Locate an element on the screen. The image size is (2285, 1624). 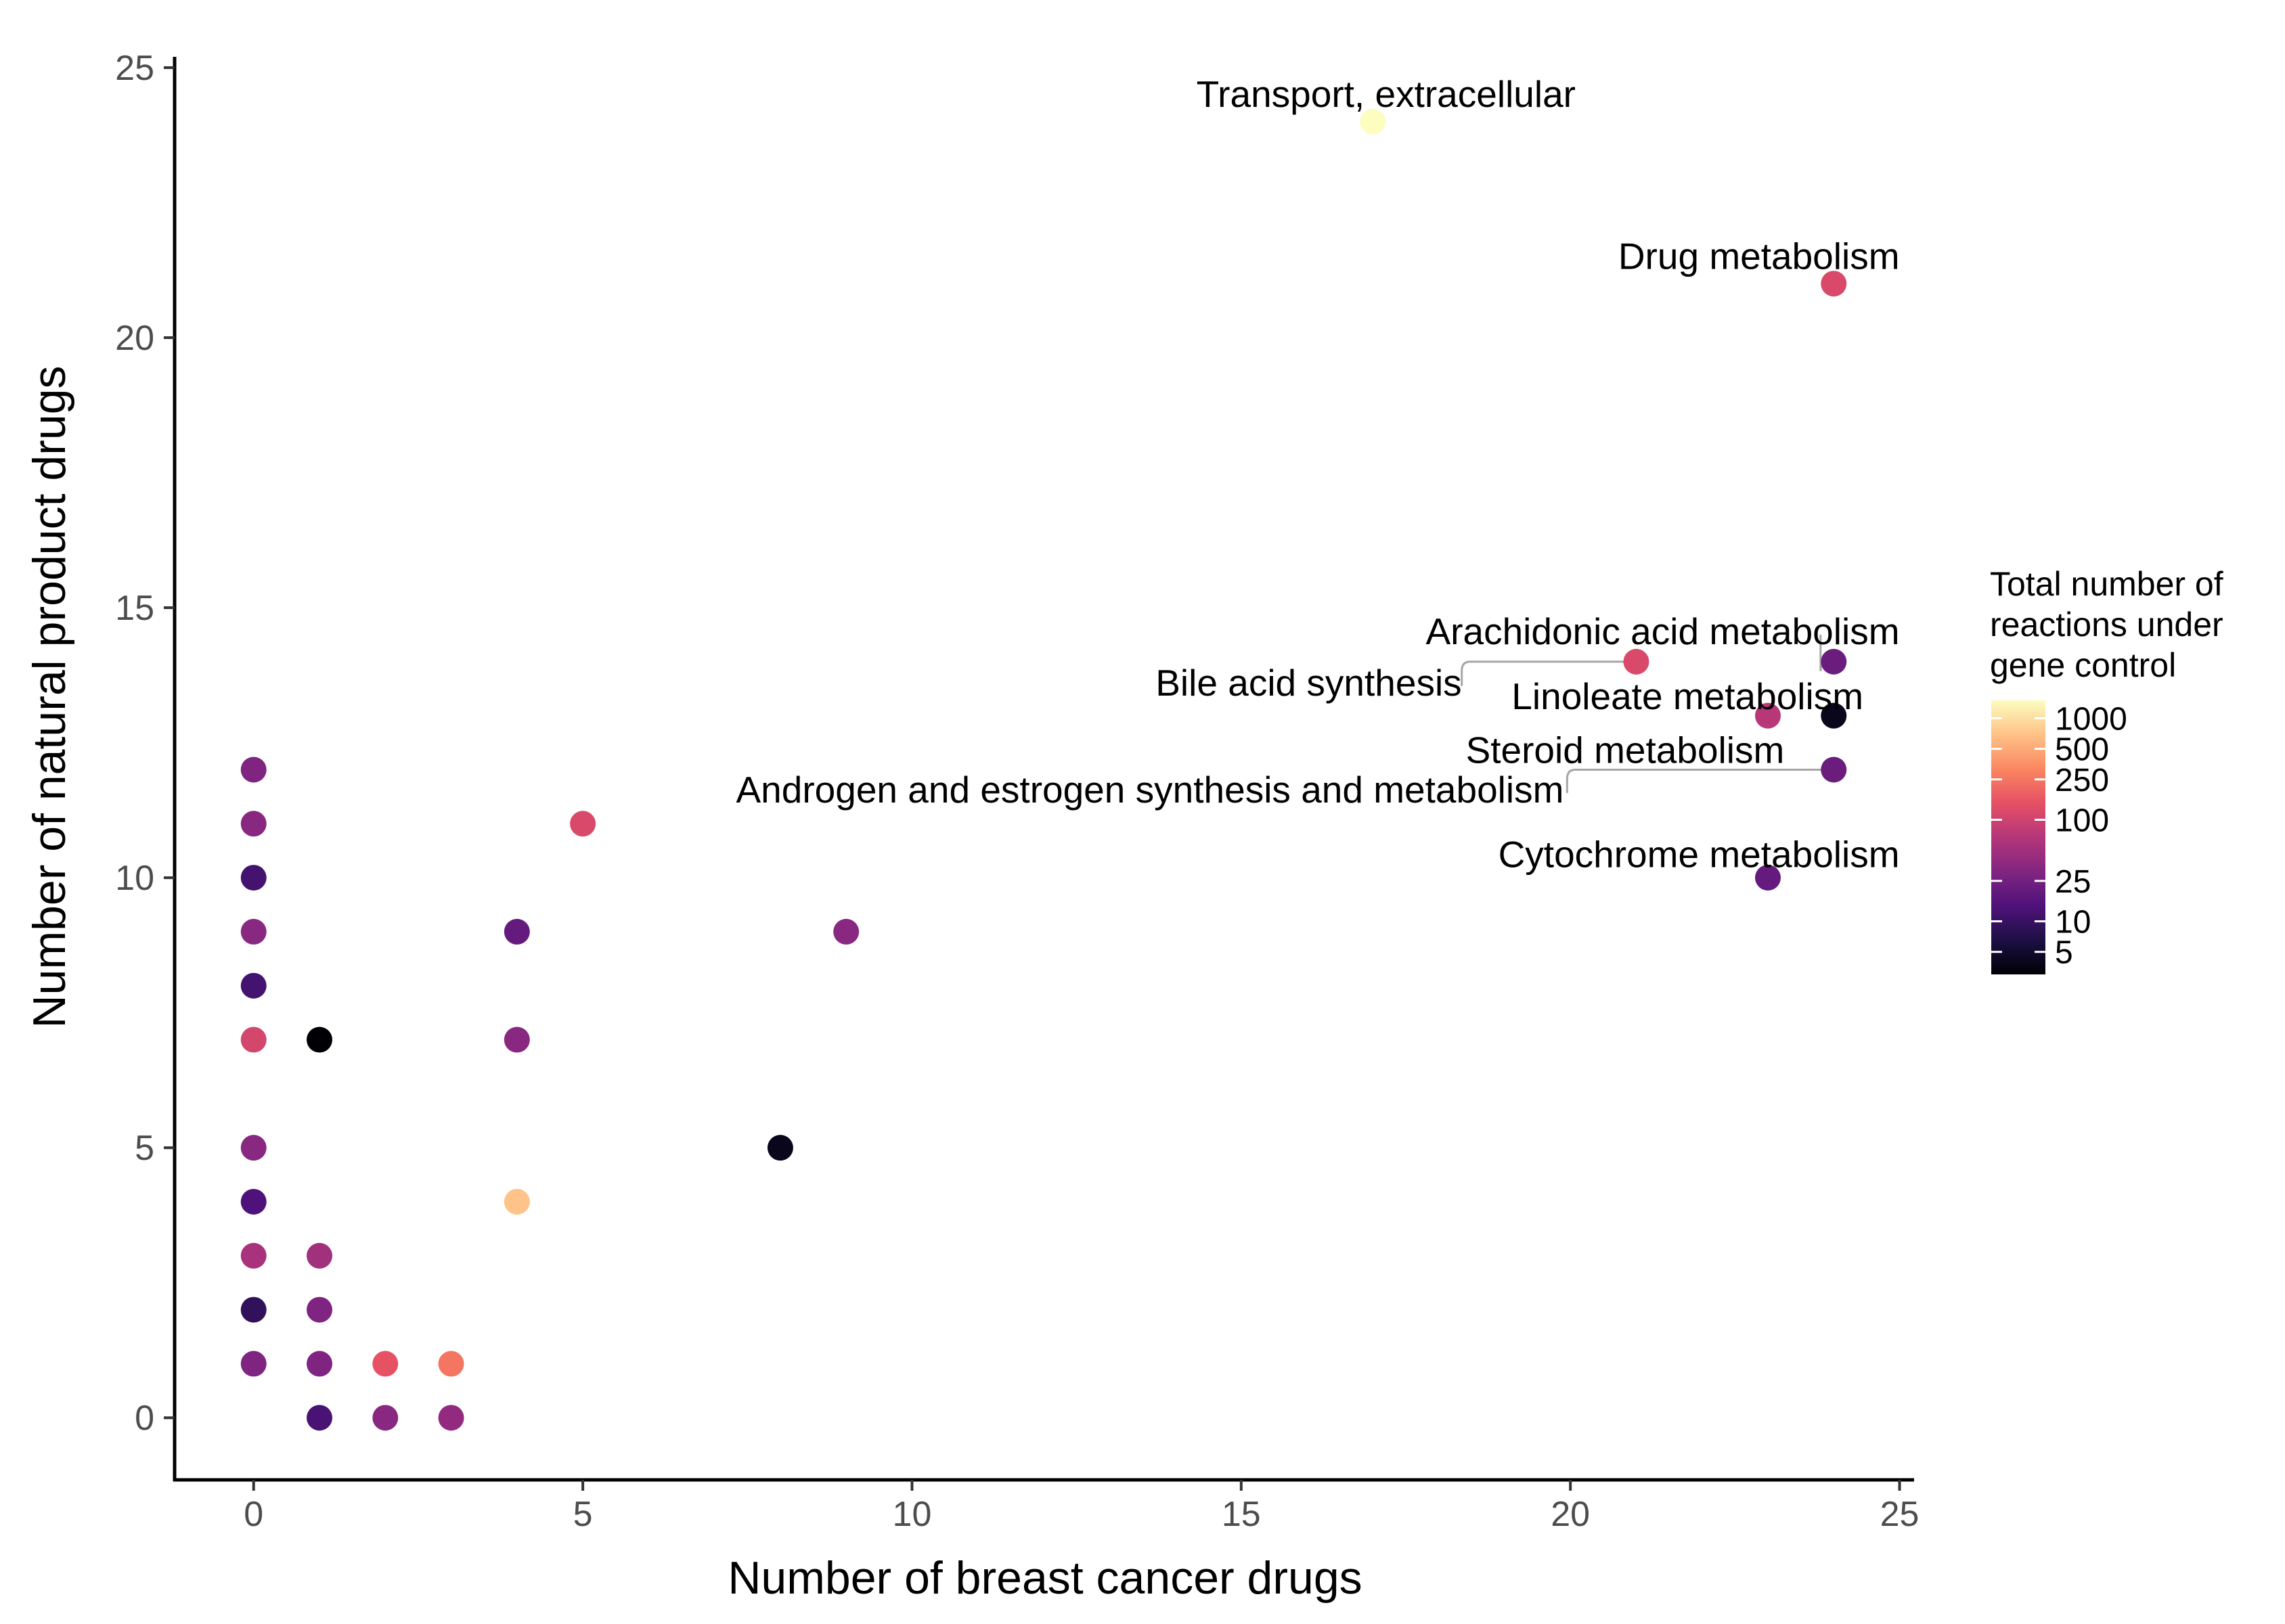
legend-title-line-2: reactions under is located at coordinates (2106, 625).